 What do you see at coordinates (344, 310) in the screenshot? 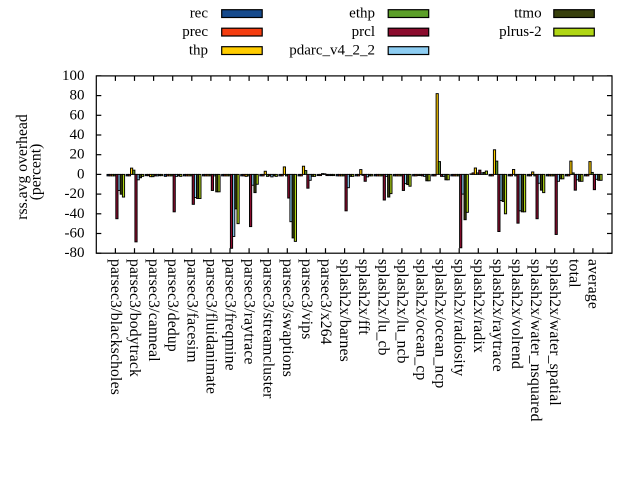
I see `svg-text: splash2x/barnes` at bounding box center [344, 310].